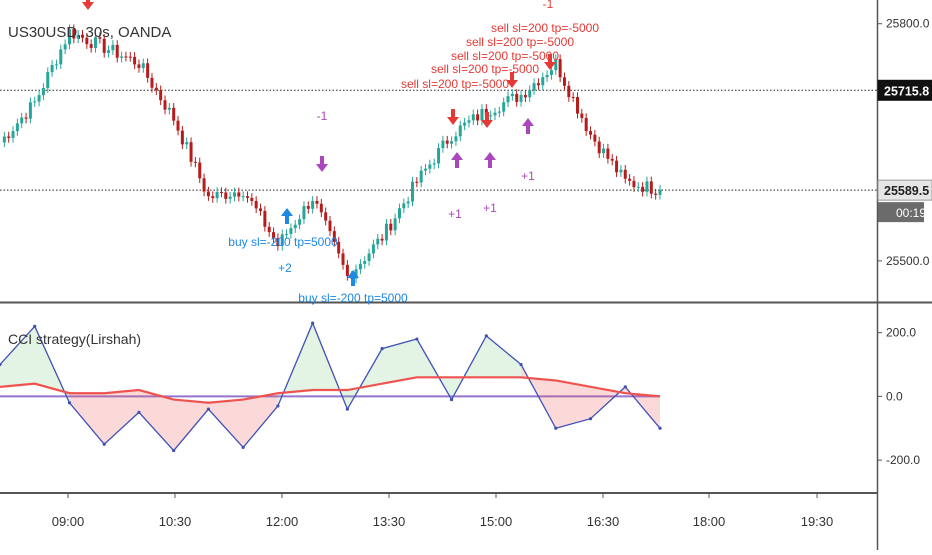  Describe the element at coordinates (901, 333) in the screenshot. I see `cci-tick-label: 200.0` at that location.